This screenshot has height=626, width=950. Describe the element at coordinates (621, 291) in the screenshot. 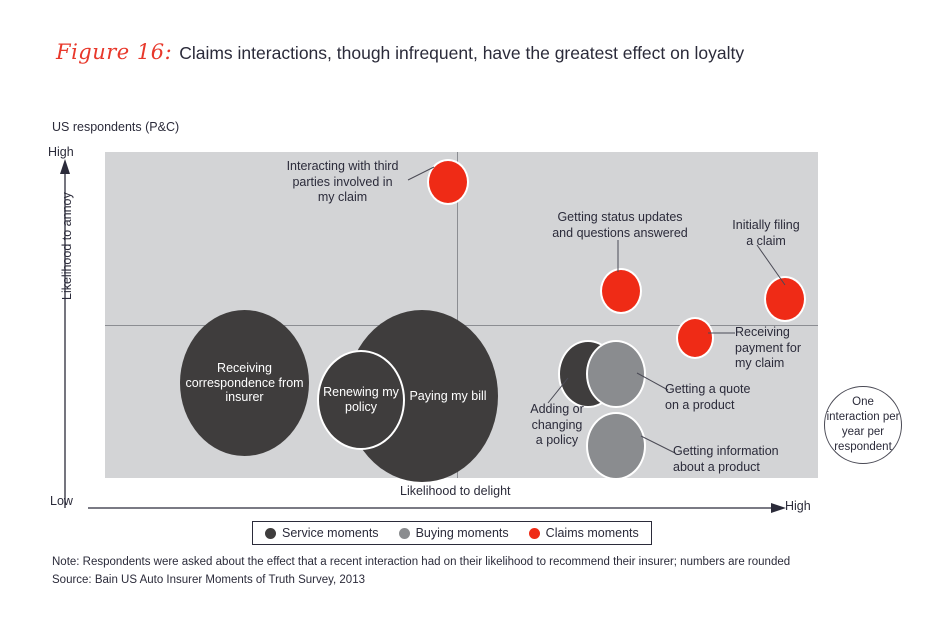

I see `bubble-getting-status-updates` at that location.